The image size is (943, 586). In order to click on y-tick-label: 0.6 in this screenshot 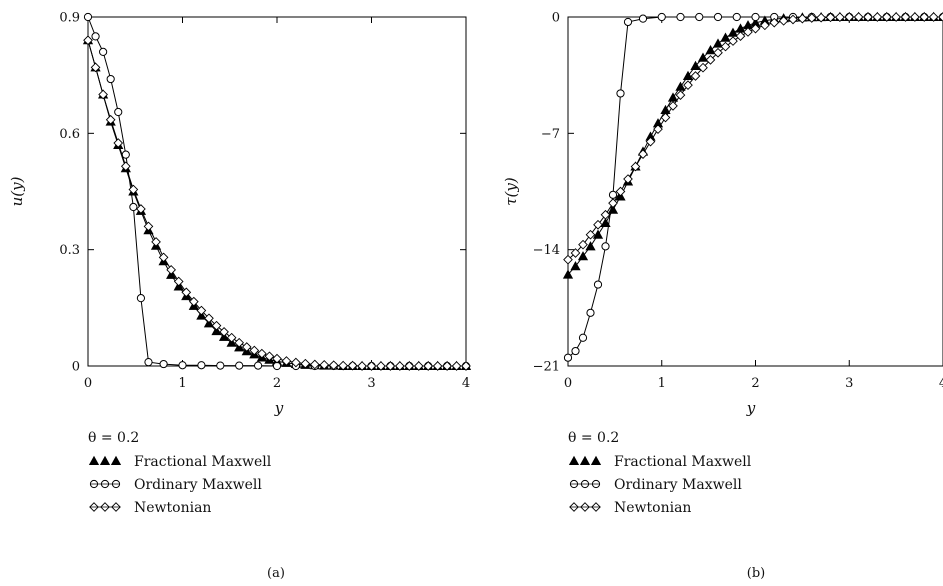, I will do `click(69, 134)`.